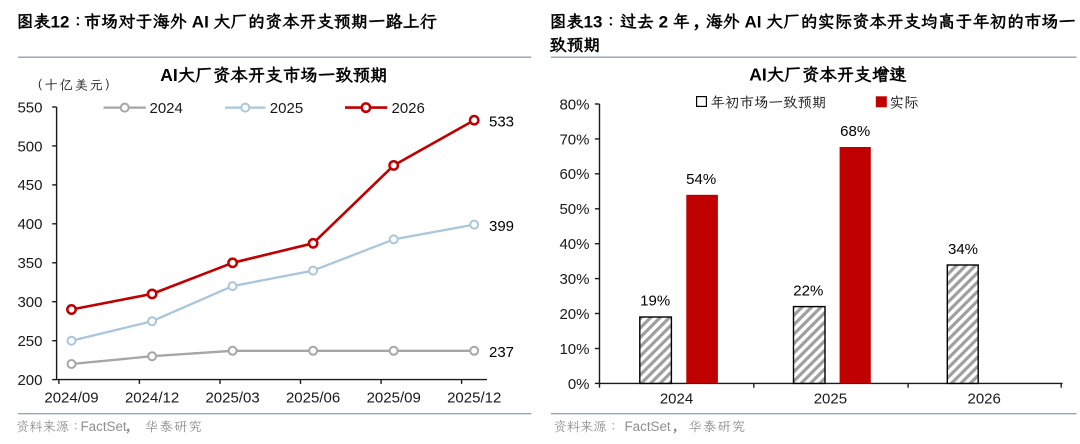  I want to click on svg-text: 22%, so click(808, 290).